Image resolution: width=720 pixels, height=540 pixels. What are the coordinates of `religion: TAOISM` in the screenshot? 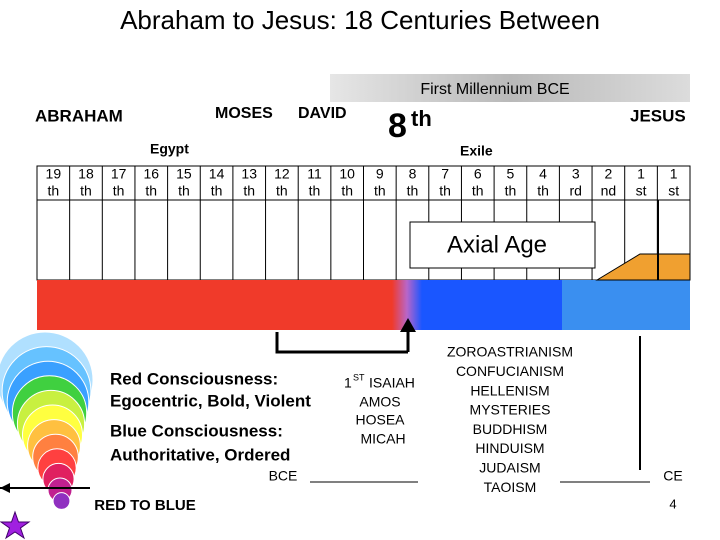 It's located at (510, 487).